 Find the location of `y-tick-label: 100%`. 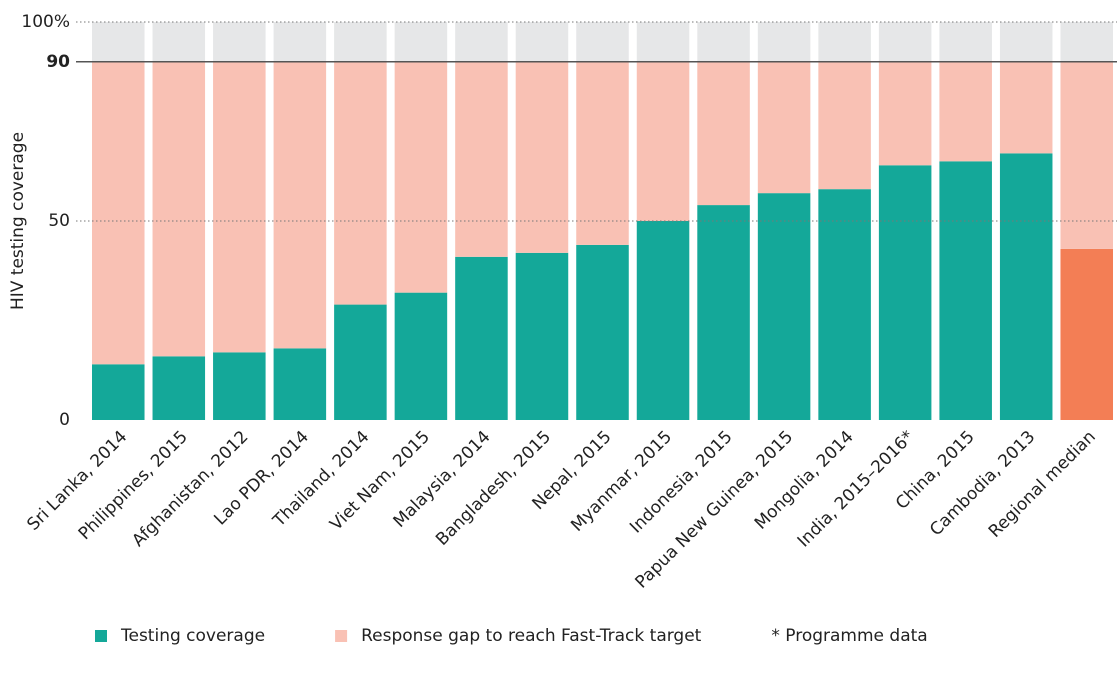

y-tick-label: 100% is located at coordinates (45, 22).